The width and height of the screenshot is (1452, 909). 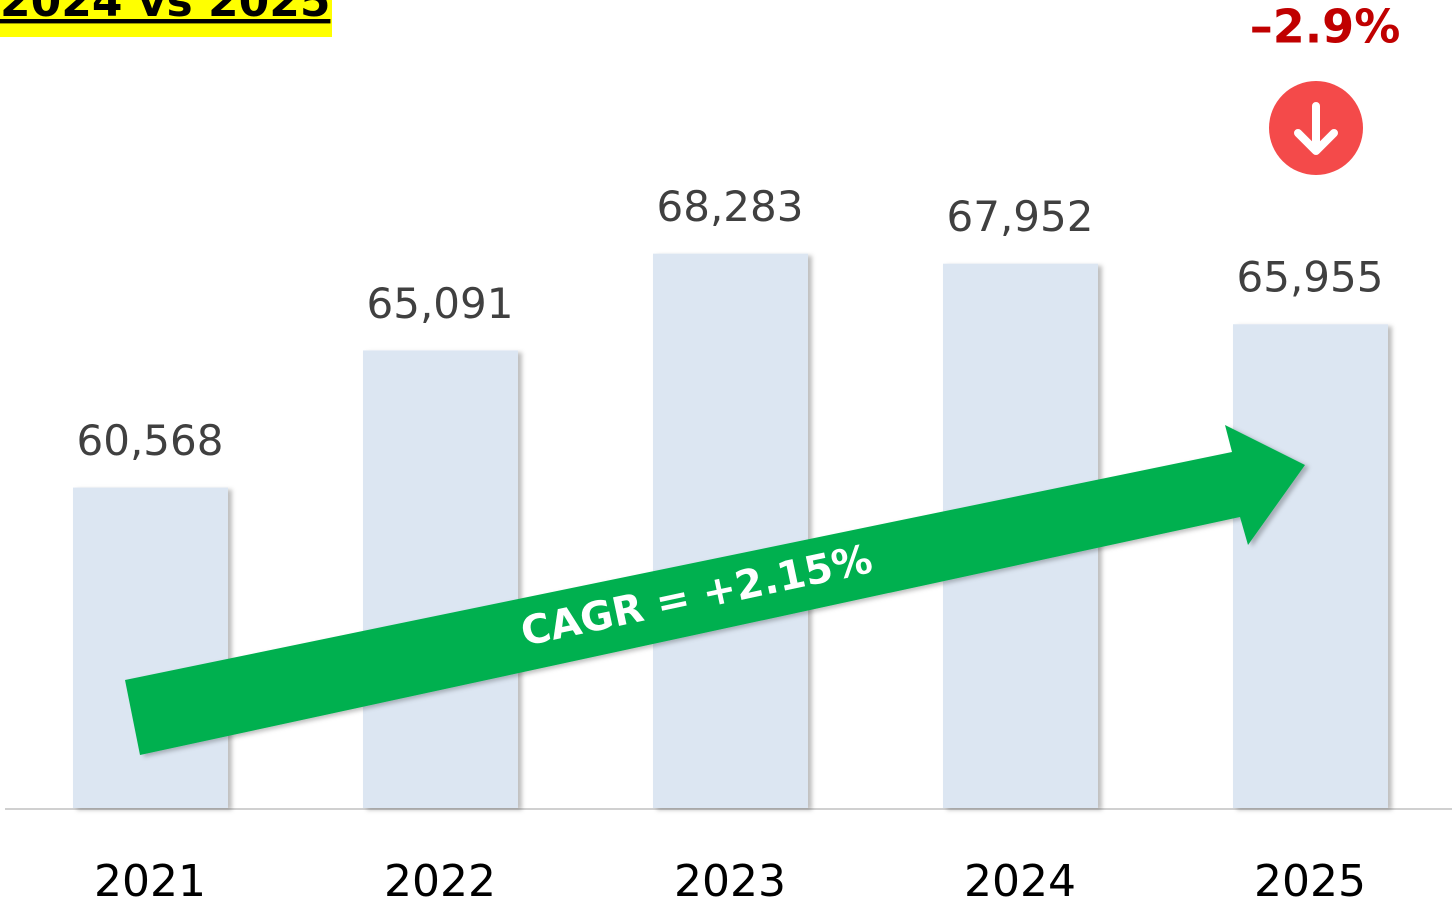 What do you see at coordinates (1020, 216) in the screenshot?
I see `value-label: 67,952` at bounding box center [1020, 216].